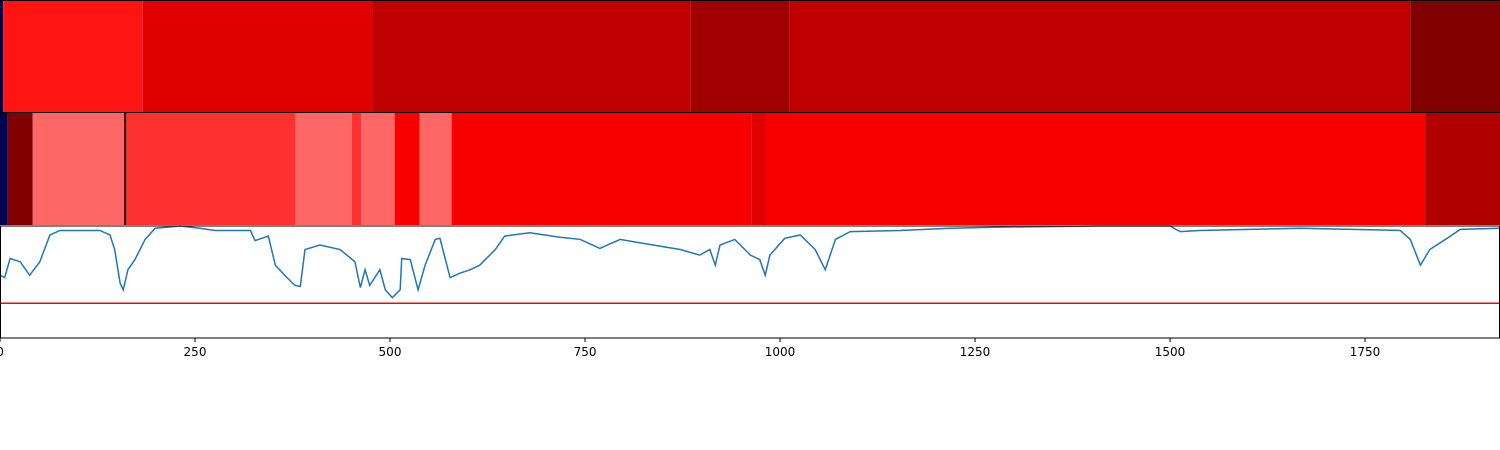  Describe the element at coordinates (585, 352) in the screenshot. I see `x-tick-label: 750` at that location.